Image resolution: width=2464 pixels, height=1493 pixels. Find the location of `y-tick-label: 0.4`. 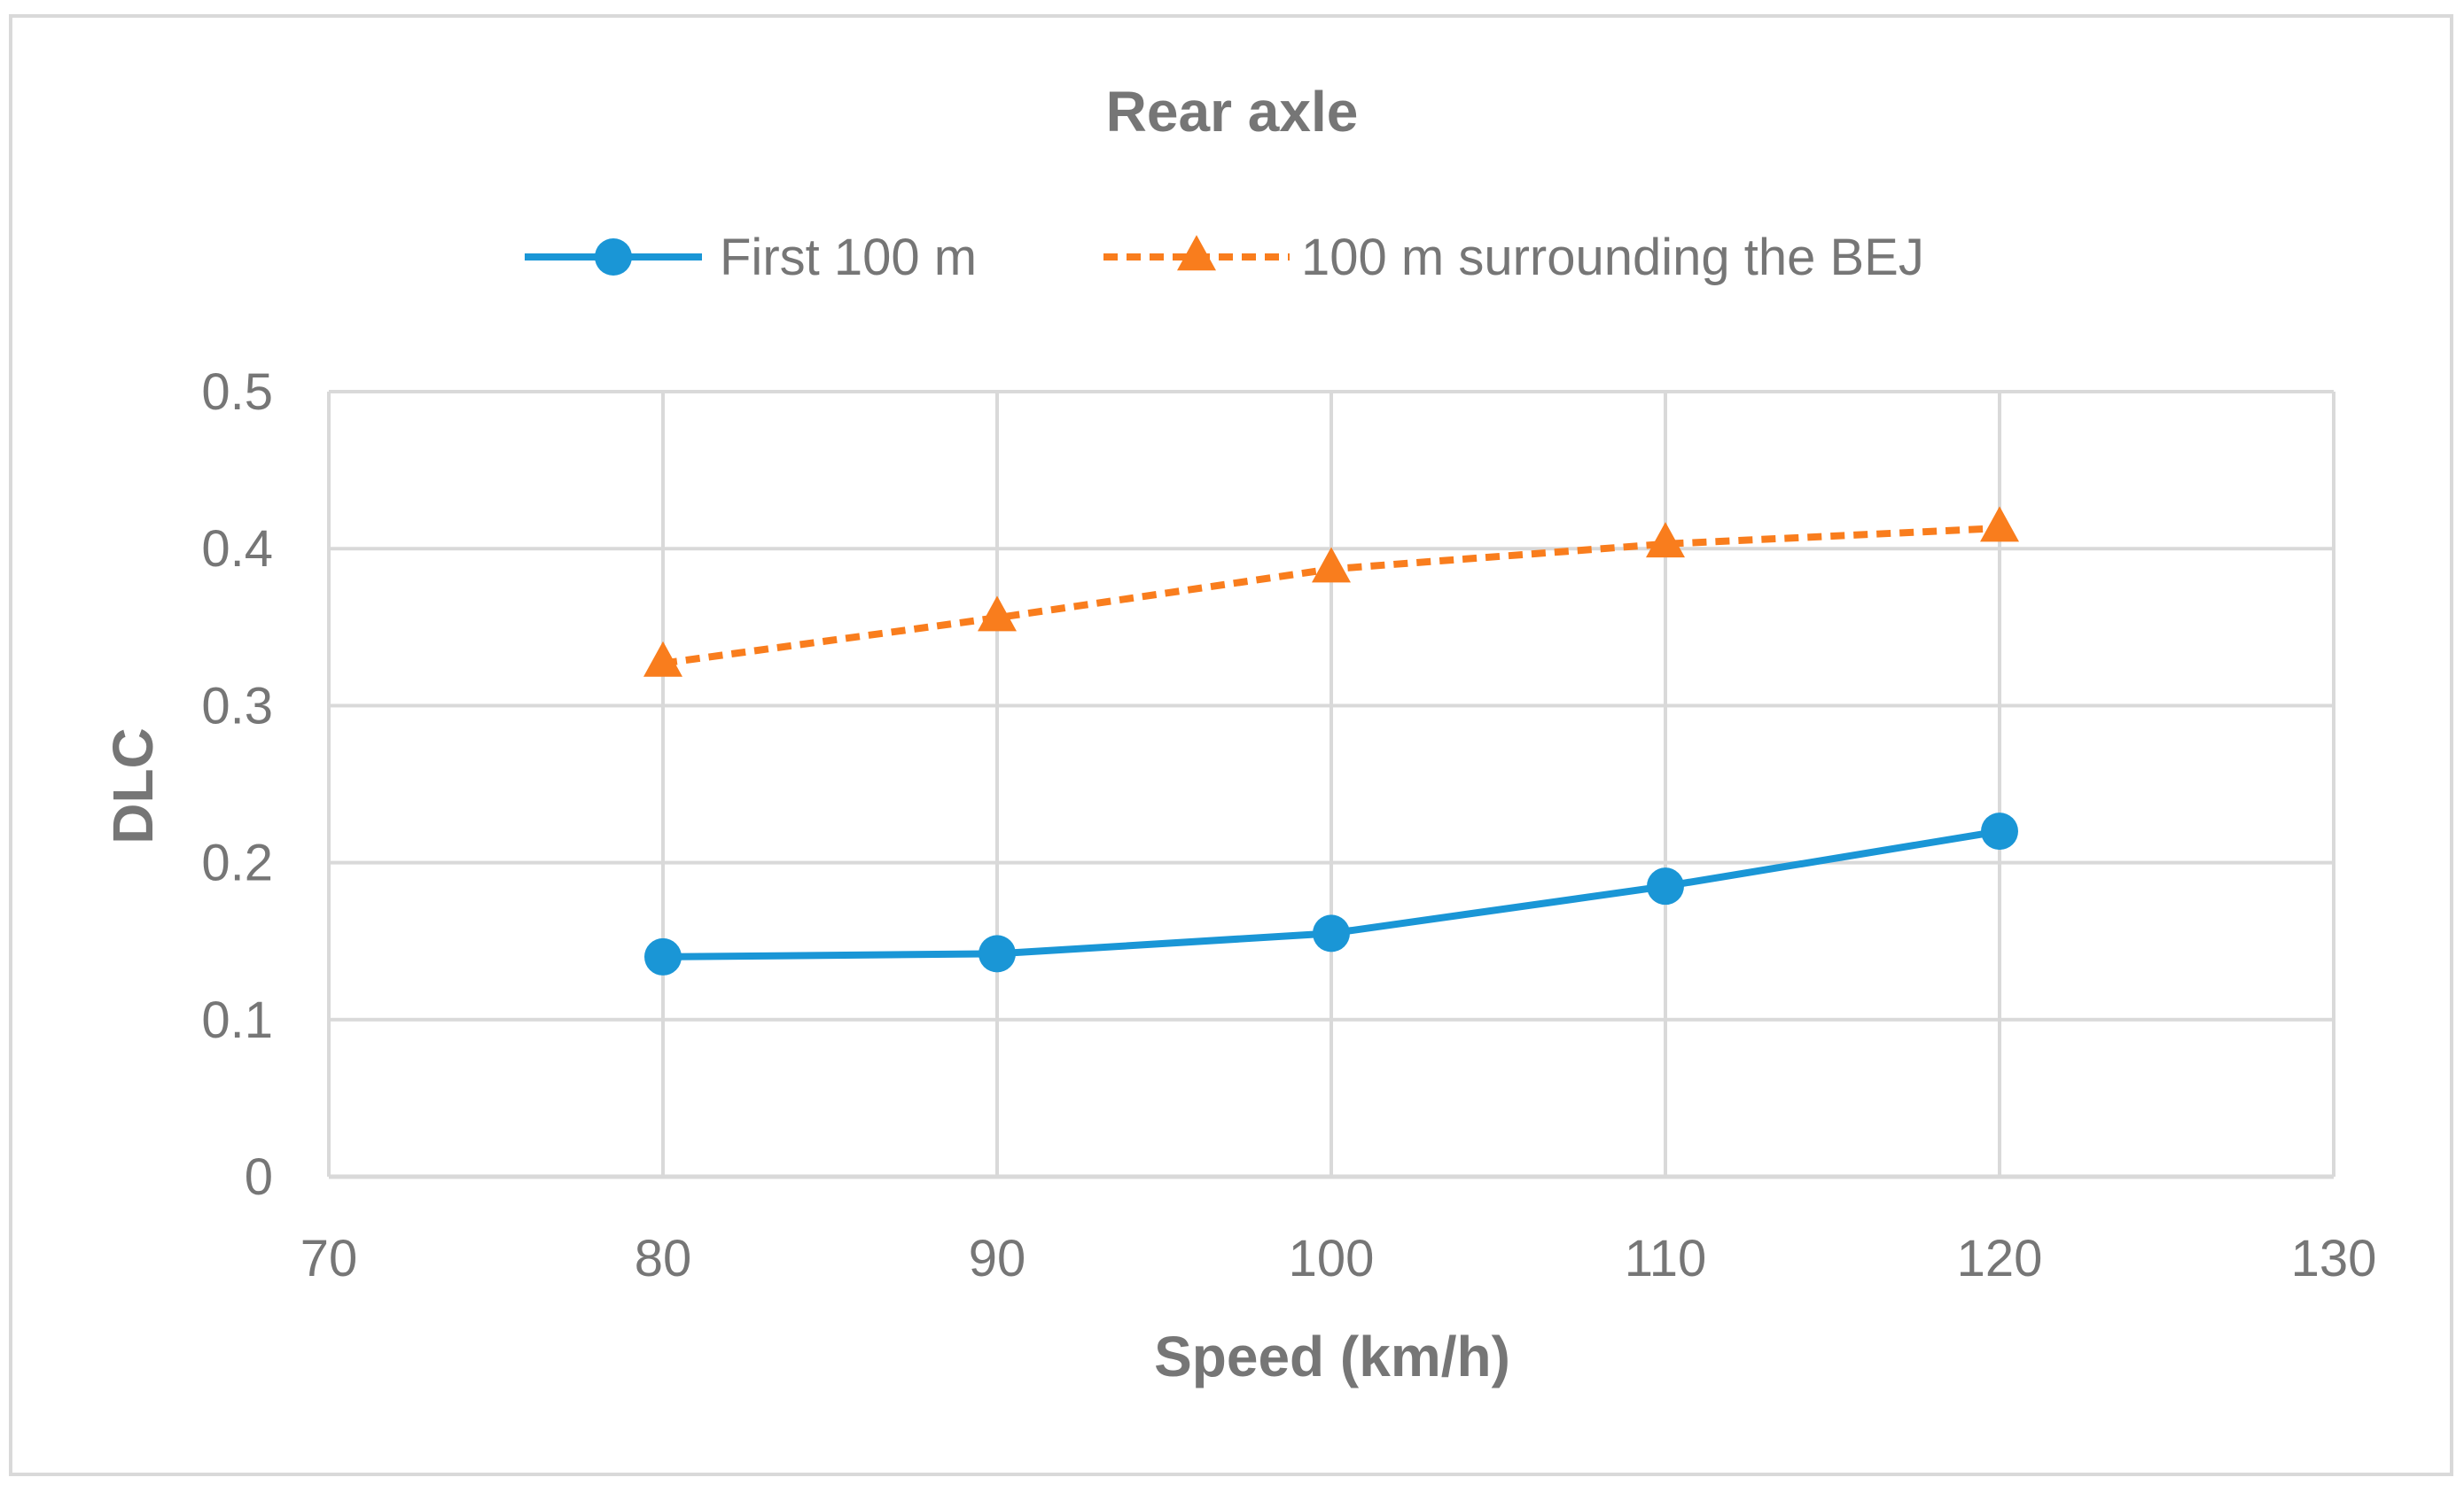

y-tick-label: 0.4 is located at coordinates (237, 549).